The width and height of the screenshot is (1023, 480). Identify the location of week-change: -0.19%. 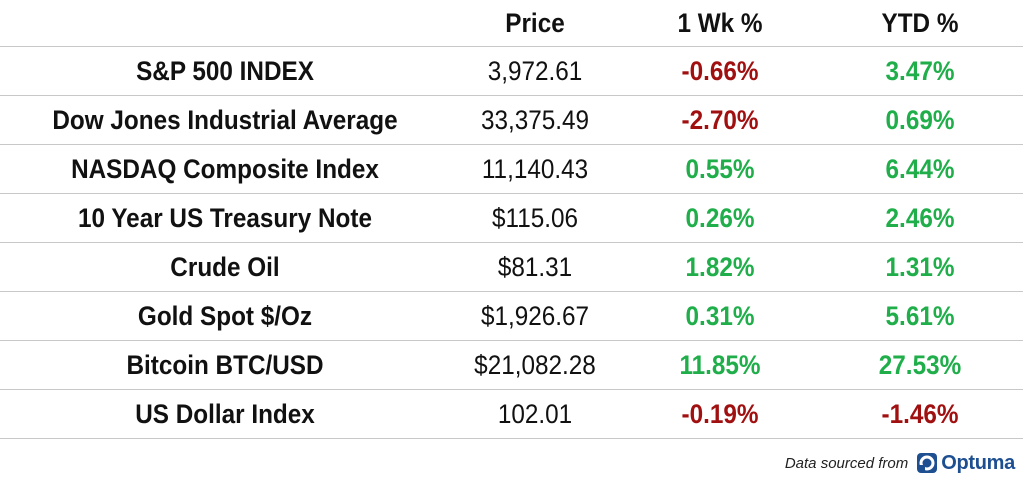
(720, 413).